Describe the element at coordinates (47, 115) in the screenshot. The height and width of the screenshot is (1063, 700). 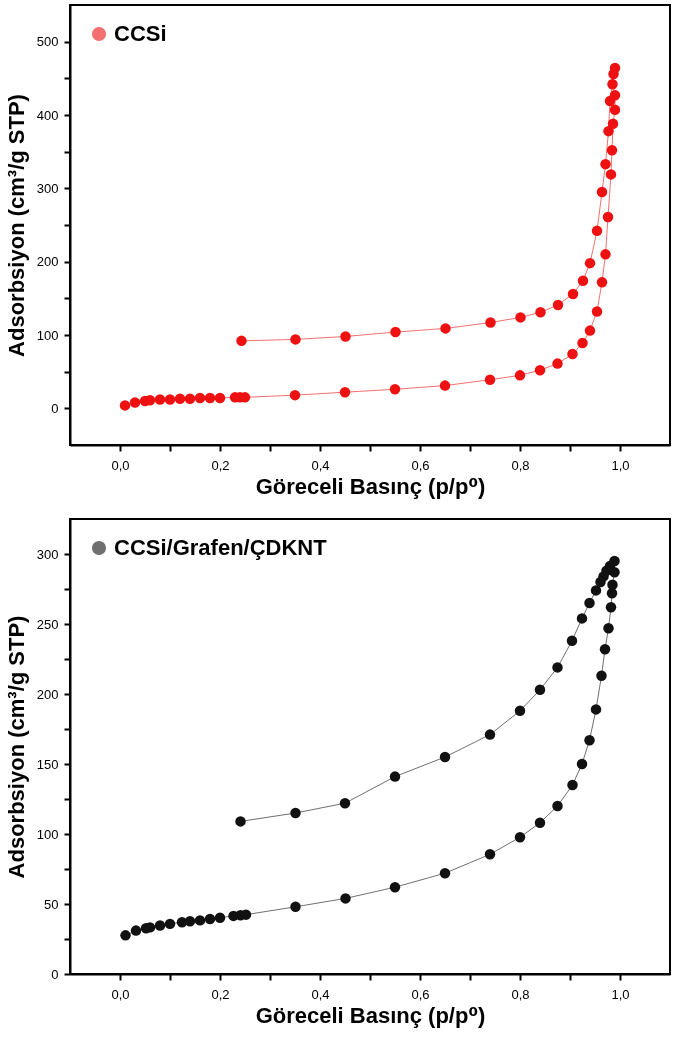
I see `y-tick-label: 400` at that location.